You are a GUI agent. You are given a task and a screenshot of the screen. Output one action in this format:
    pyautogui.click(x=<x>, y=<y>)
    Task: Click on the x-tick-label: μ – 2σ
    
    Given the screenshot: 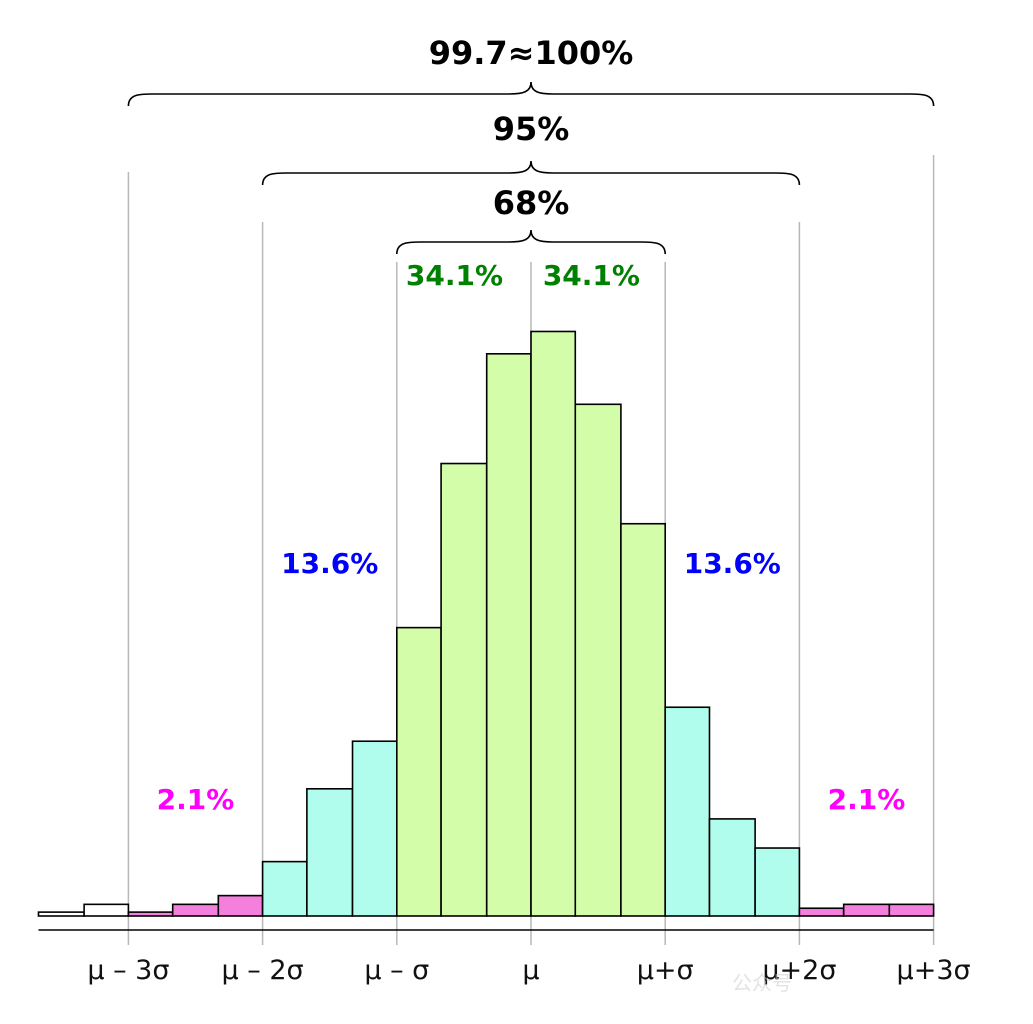 What is the action you would take?
    pyautogui.click(x=263, y=970)
    